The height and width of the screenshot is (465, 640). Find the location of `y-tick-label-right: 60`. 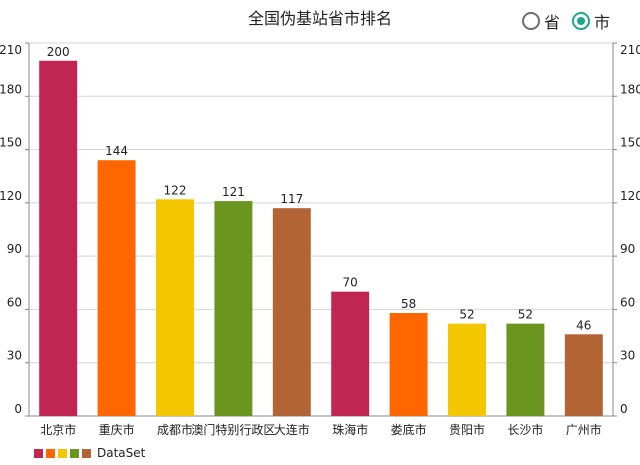

y-tick-label-right: 60 is located at coordinates (627, 302).